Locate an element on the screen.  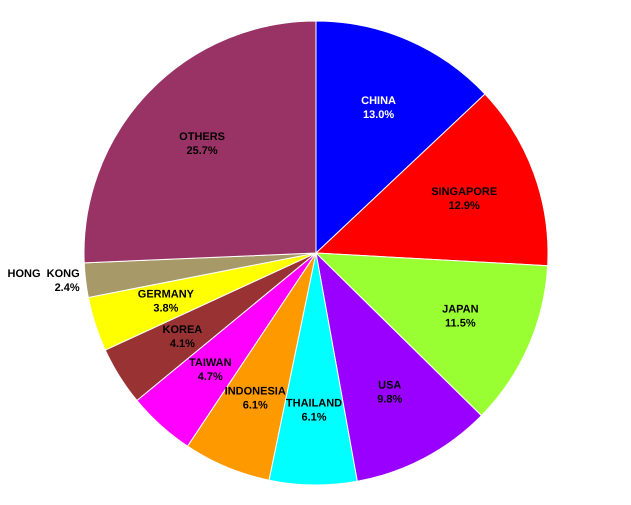
slice-label: JAPAN is located at coordinates (460, 310).